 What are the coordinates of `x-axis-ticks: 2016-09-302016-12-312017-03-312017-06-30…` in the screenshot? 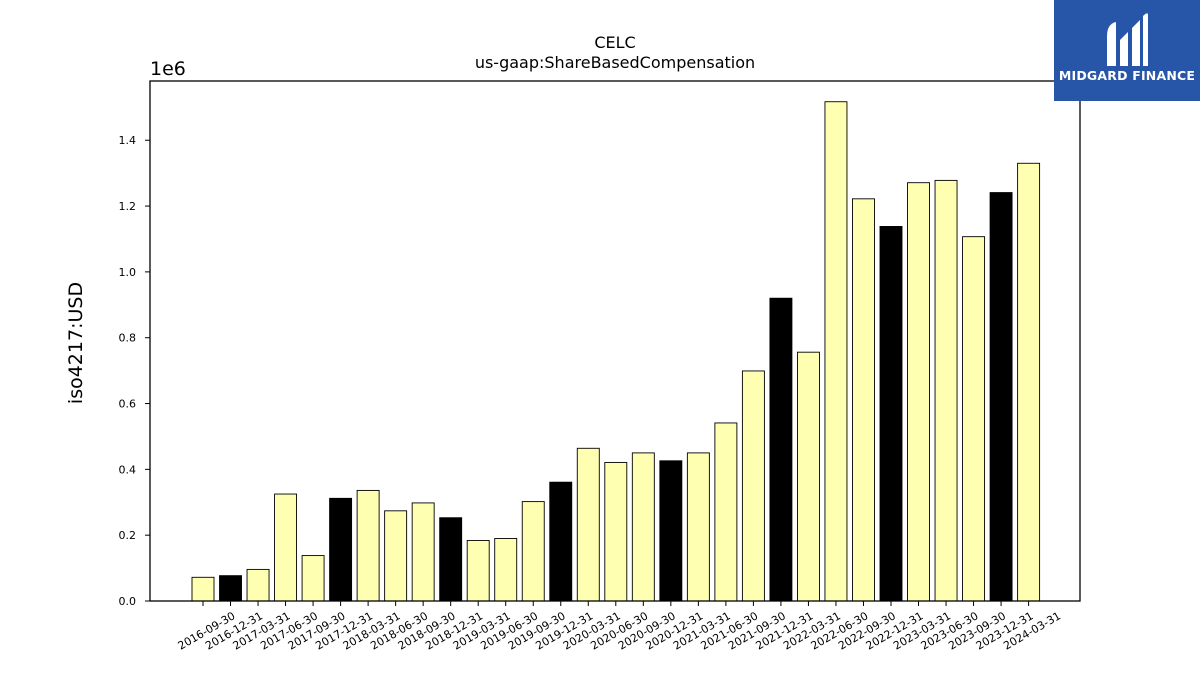 It's located at (619, 627).